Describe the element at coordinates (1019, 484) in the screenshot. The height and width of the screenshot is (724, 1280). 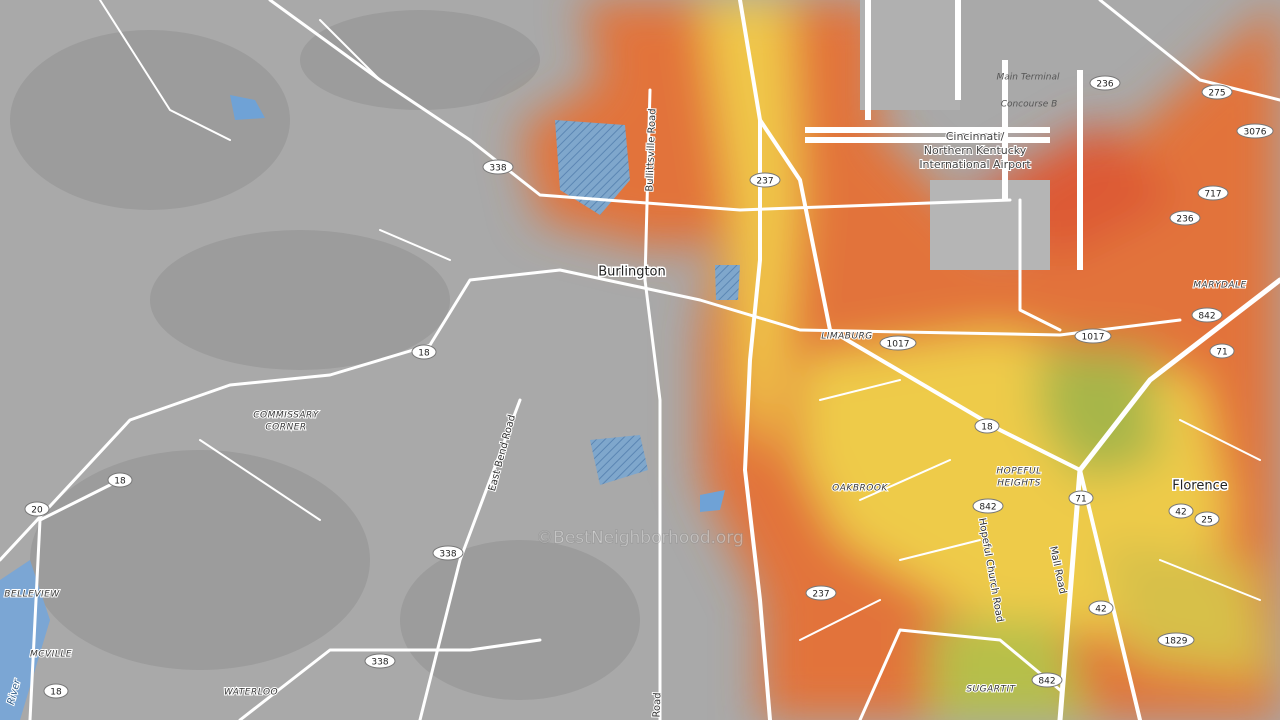
I see `neighborhood-label: HEIGHTS` at that location.